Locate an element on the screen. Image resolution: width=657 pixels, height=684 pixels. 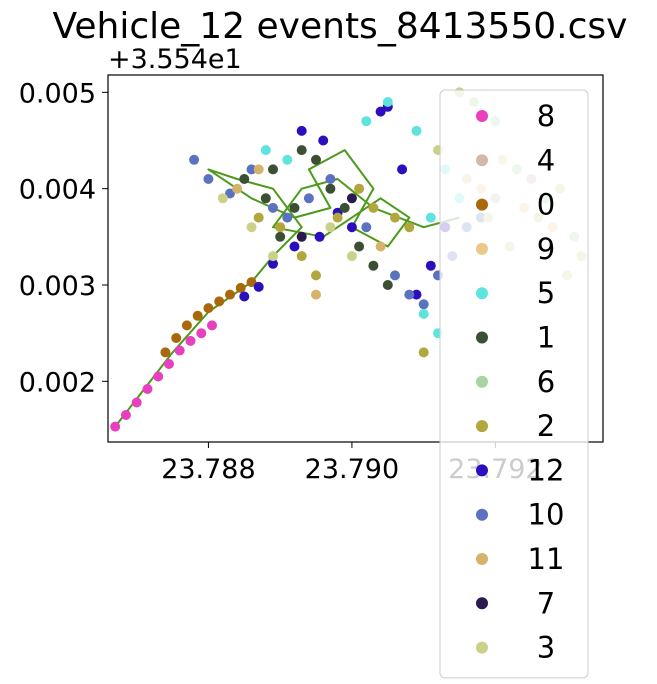
legend-item: 9 is located at coordinates (515, 249).